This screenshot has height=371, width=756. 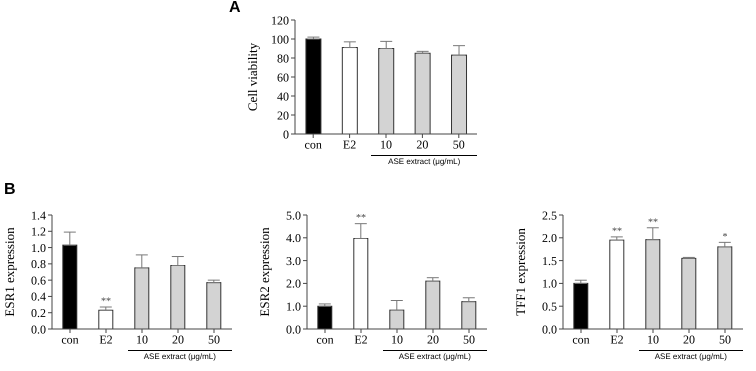 I want to click on y-axis-title: Cell viability, so click(x=252, y=77).